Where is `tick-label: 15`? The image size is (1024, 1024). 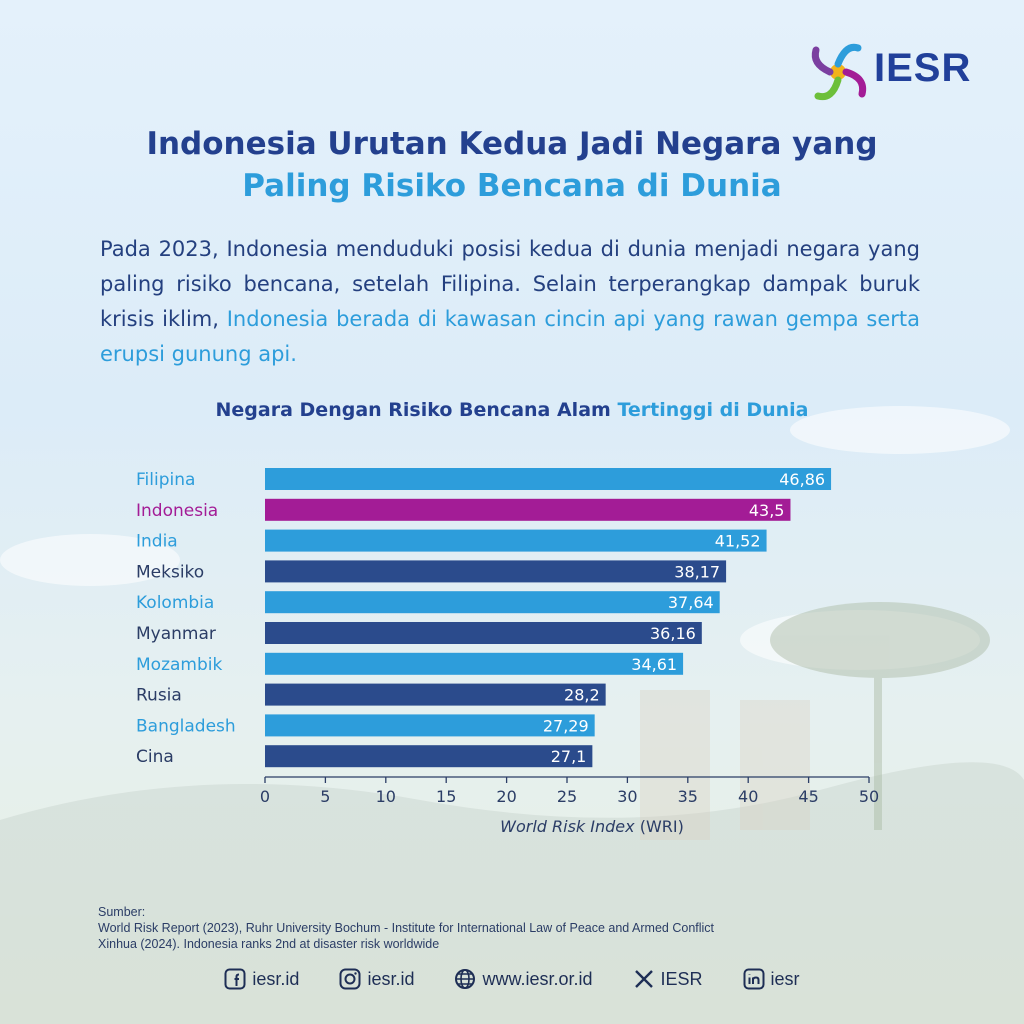
tick-label: 15 is located at coordinates (446, 796).